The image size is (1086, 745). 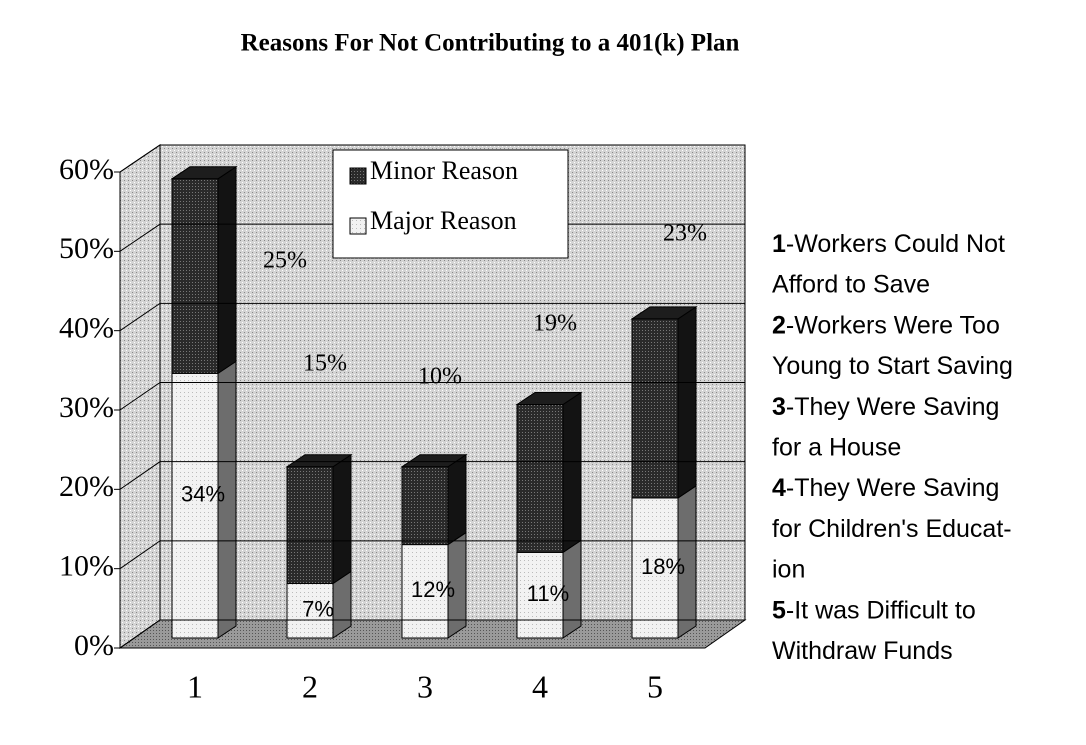 What do you see at coordinates (685, 234) in the screenshot?
I see `data-label: 23%` at bounding box center [685, 234].